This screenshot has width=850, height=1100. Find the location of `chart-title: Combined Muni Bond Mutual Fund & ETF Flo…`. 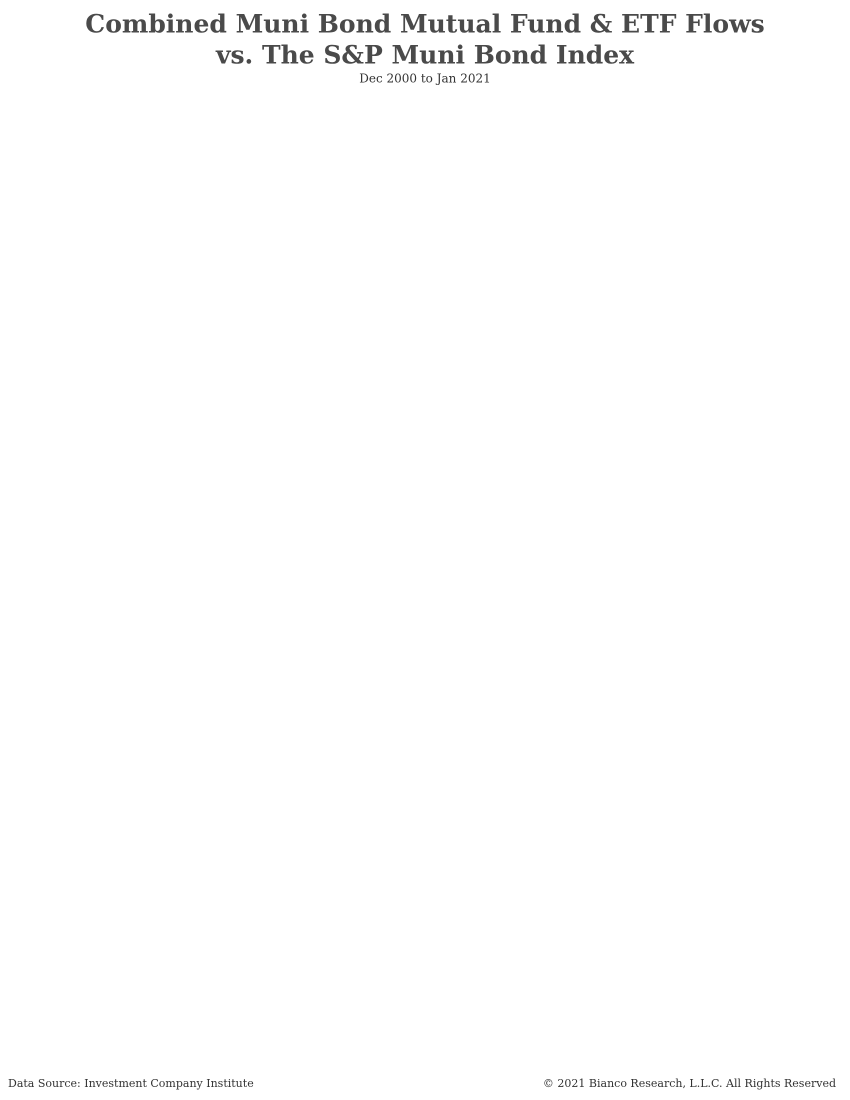

chart-title: Combined Muni Bond Mutual Fund & ETF Flo… is located at coordinates (424, 24).